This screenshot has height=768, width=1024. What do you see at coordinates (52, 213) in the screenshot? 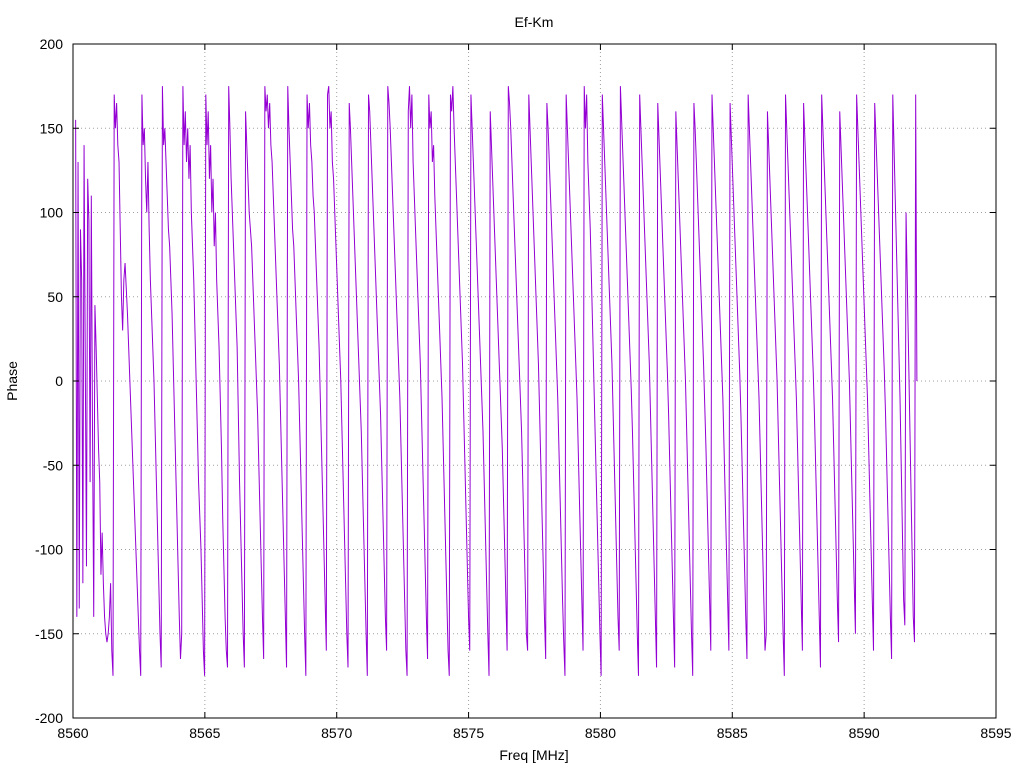
I see `y-tick-label: 100` at bounding box center [52, 213].